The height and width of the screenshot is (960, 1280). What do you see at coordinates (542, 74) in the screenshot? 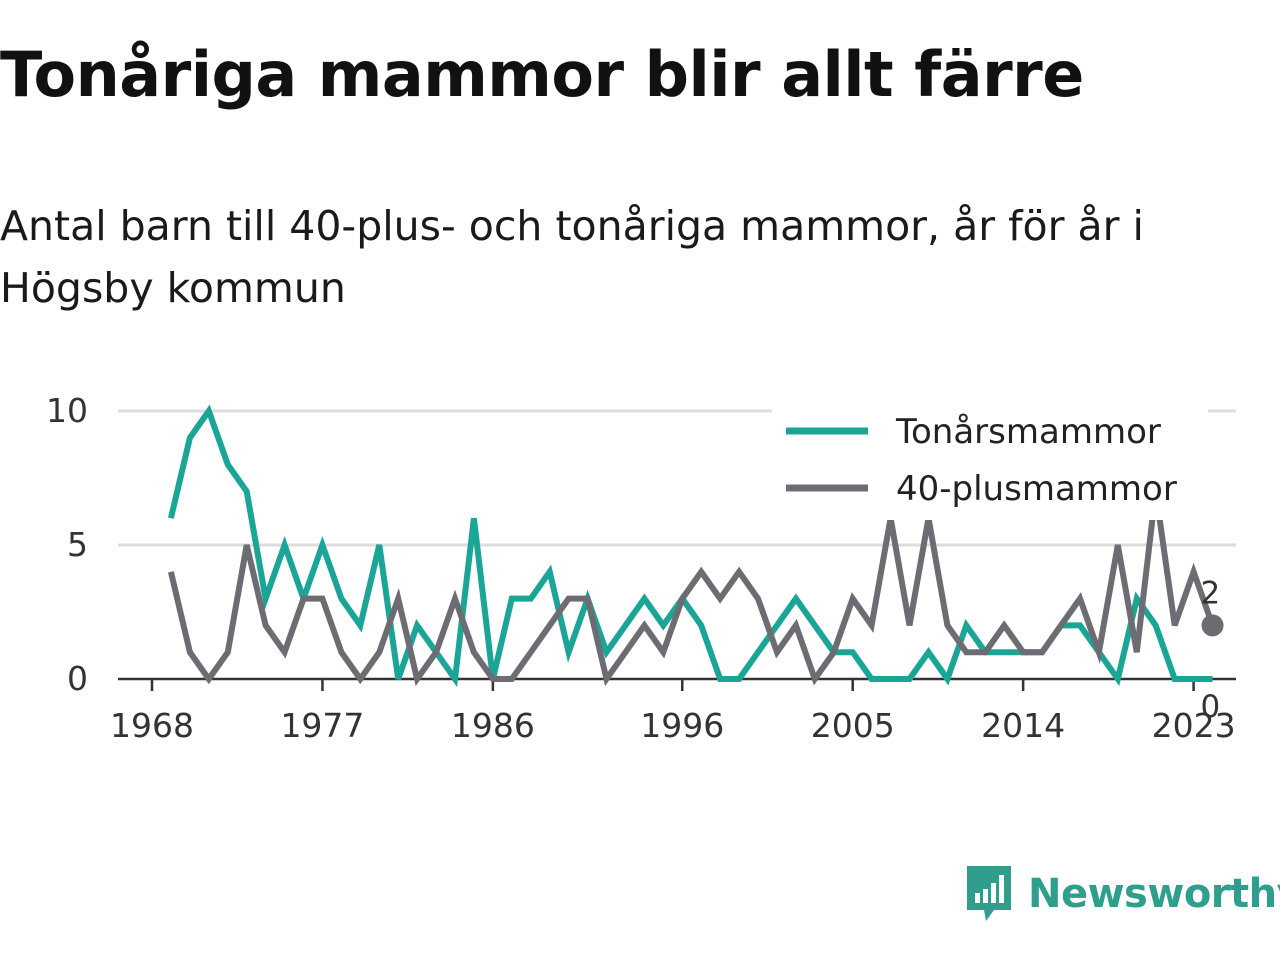
I see `chart-title: Tonåriga mammor blir allt färre` at bounding box center [542, 74].